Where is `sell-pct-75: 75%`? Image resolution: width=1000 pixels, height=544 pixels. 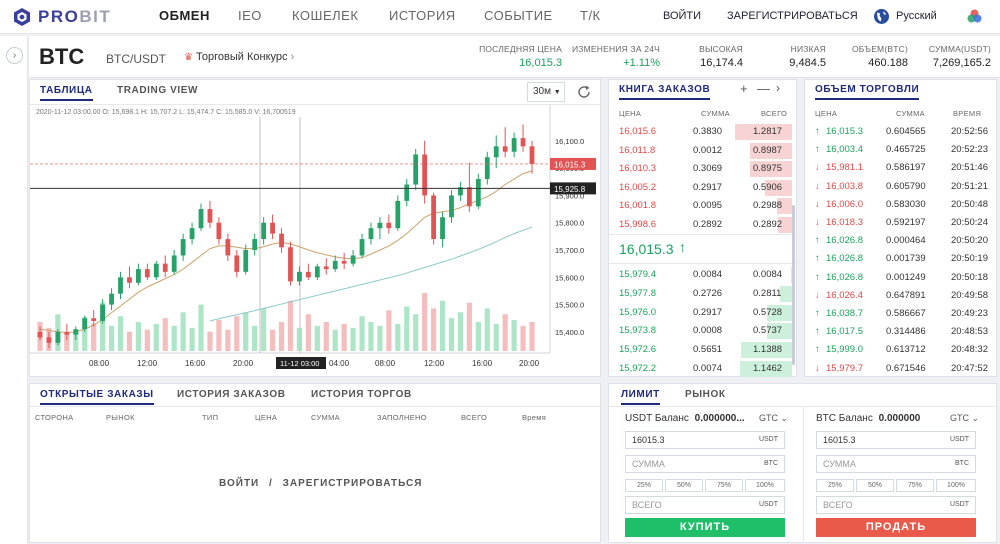 sell-pct-75: 75% is located at coordinates (915, 485).